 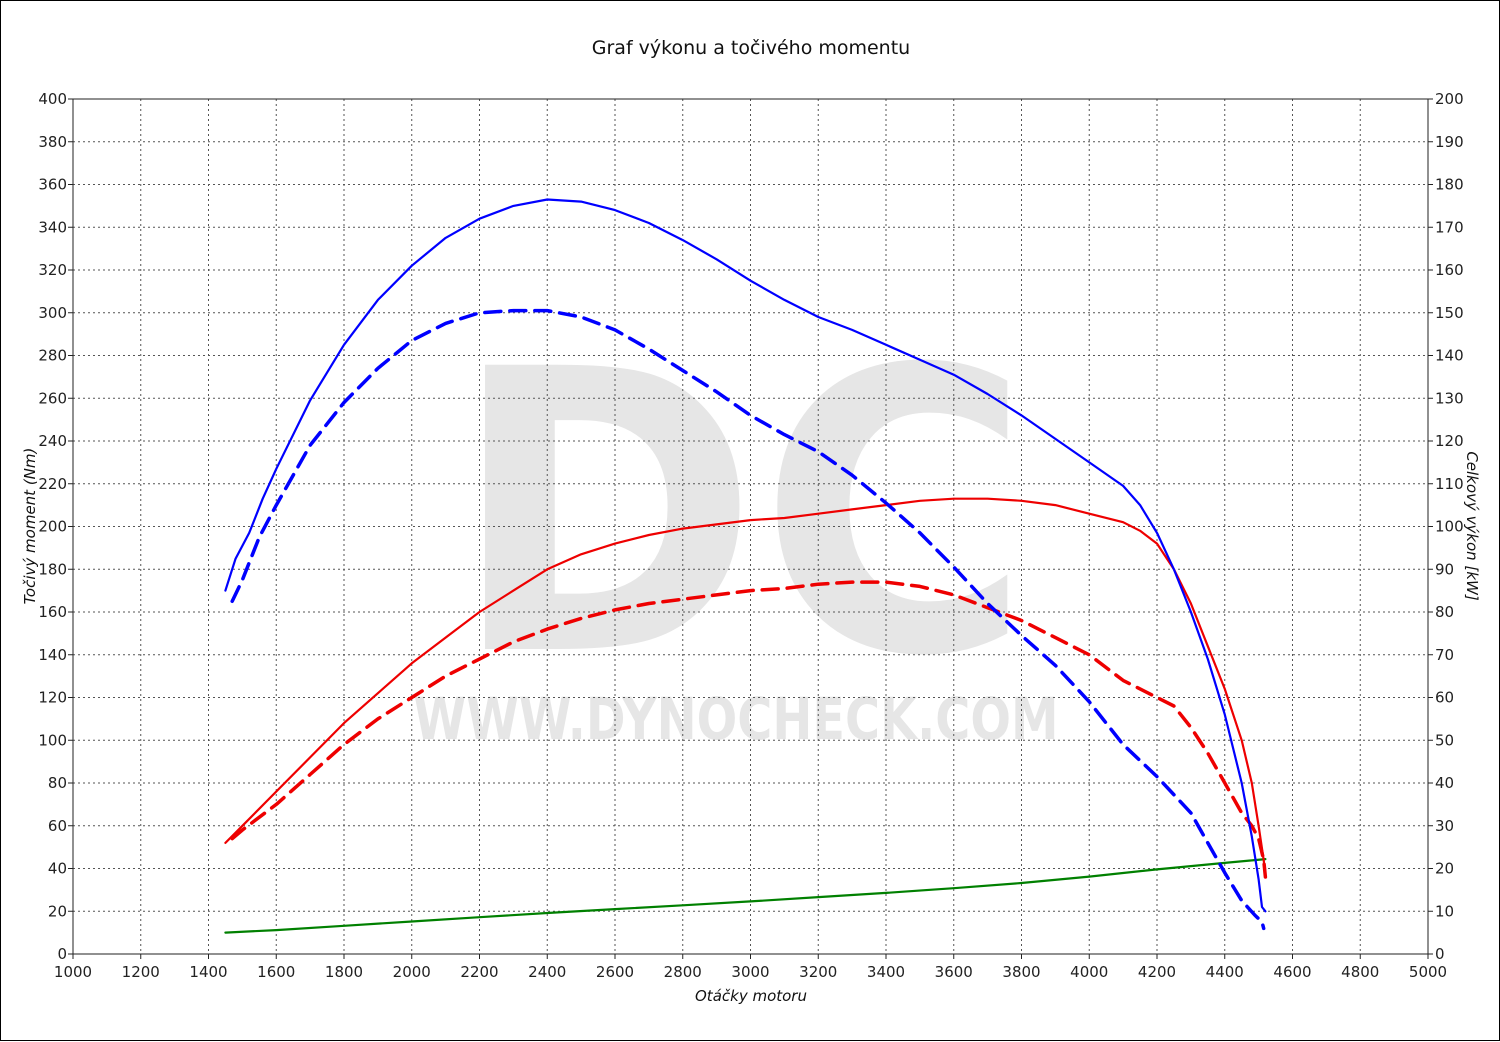 I want to click on y-right-tick-label: 150, so click(x=1449, y=313).